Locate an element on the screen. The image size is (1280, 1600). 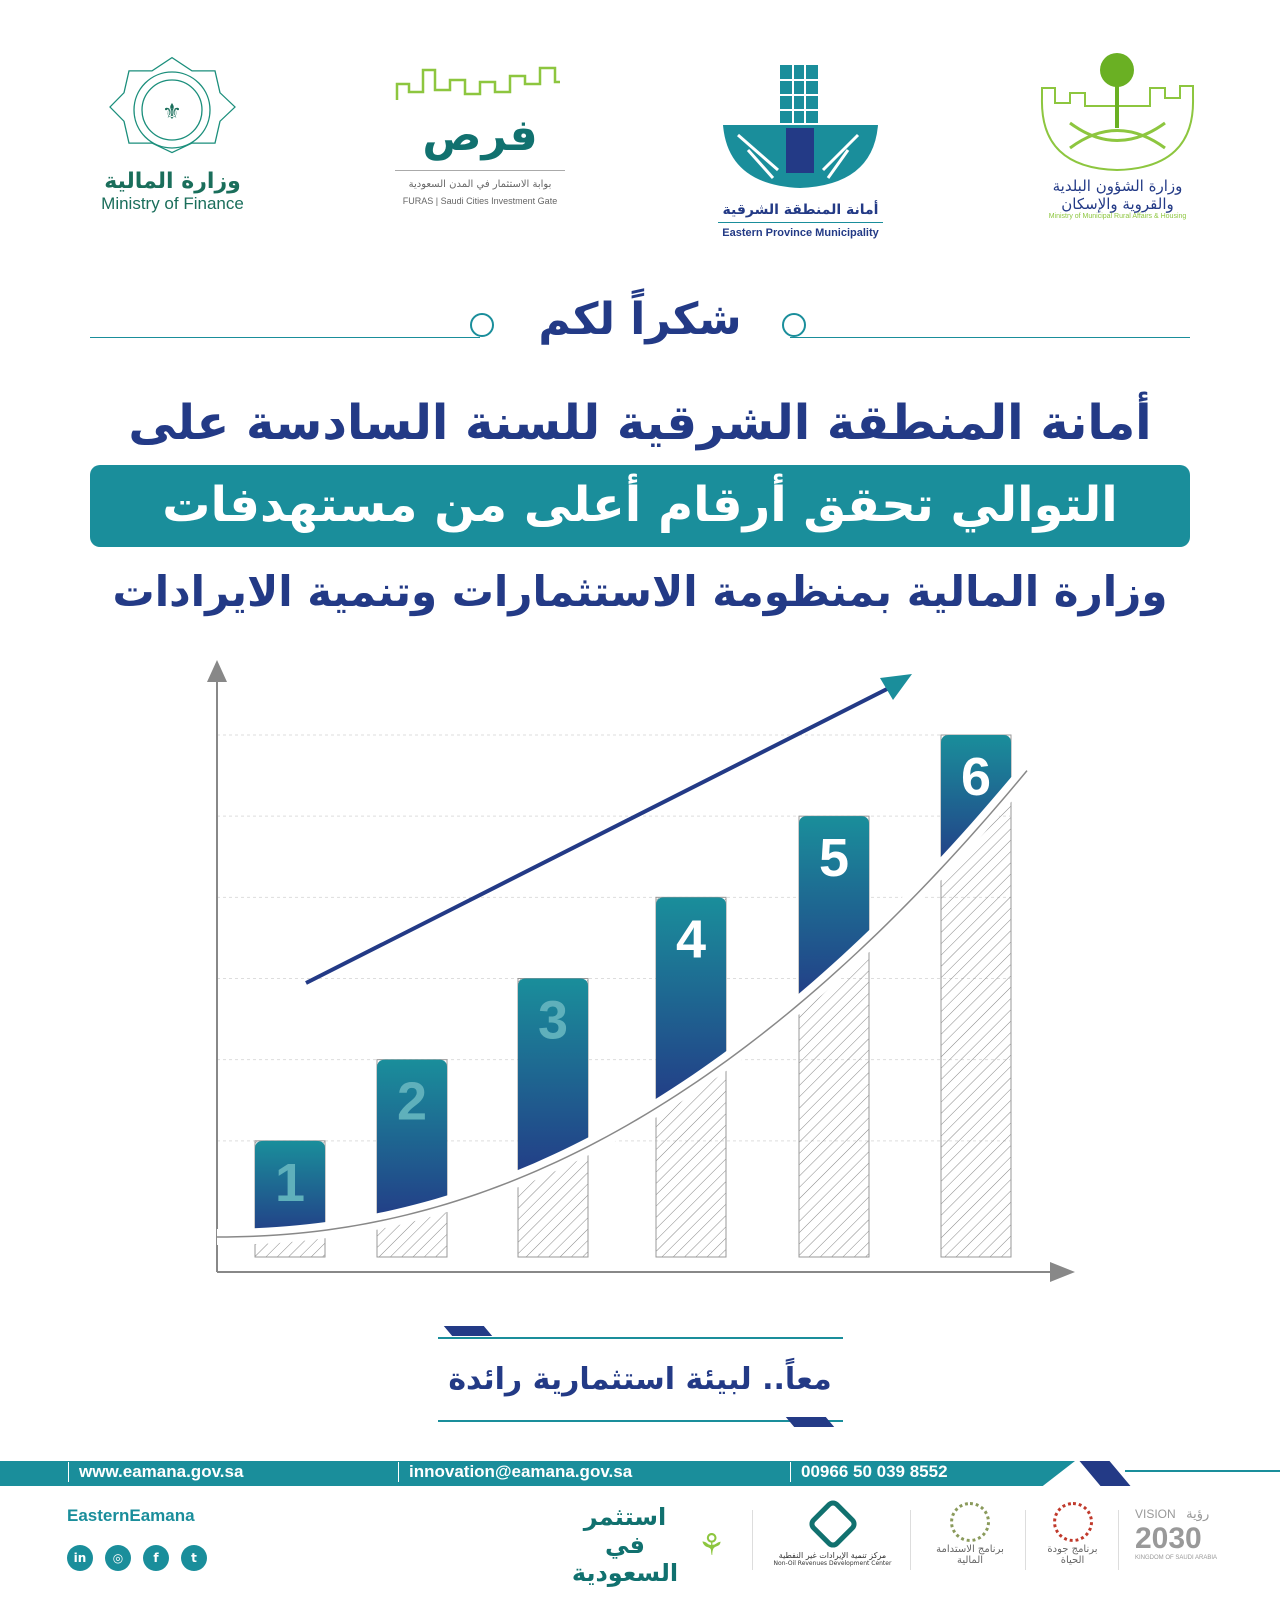
footer-accent-line is located at coordinates (1202, 1471).